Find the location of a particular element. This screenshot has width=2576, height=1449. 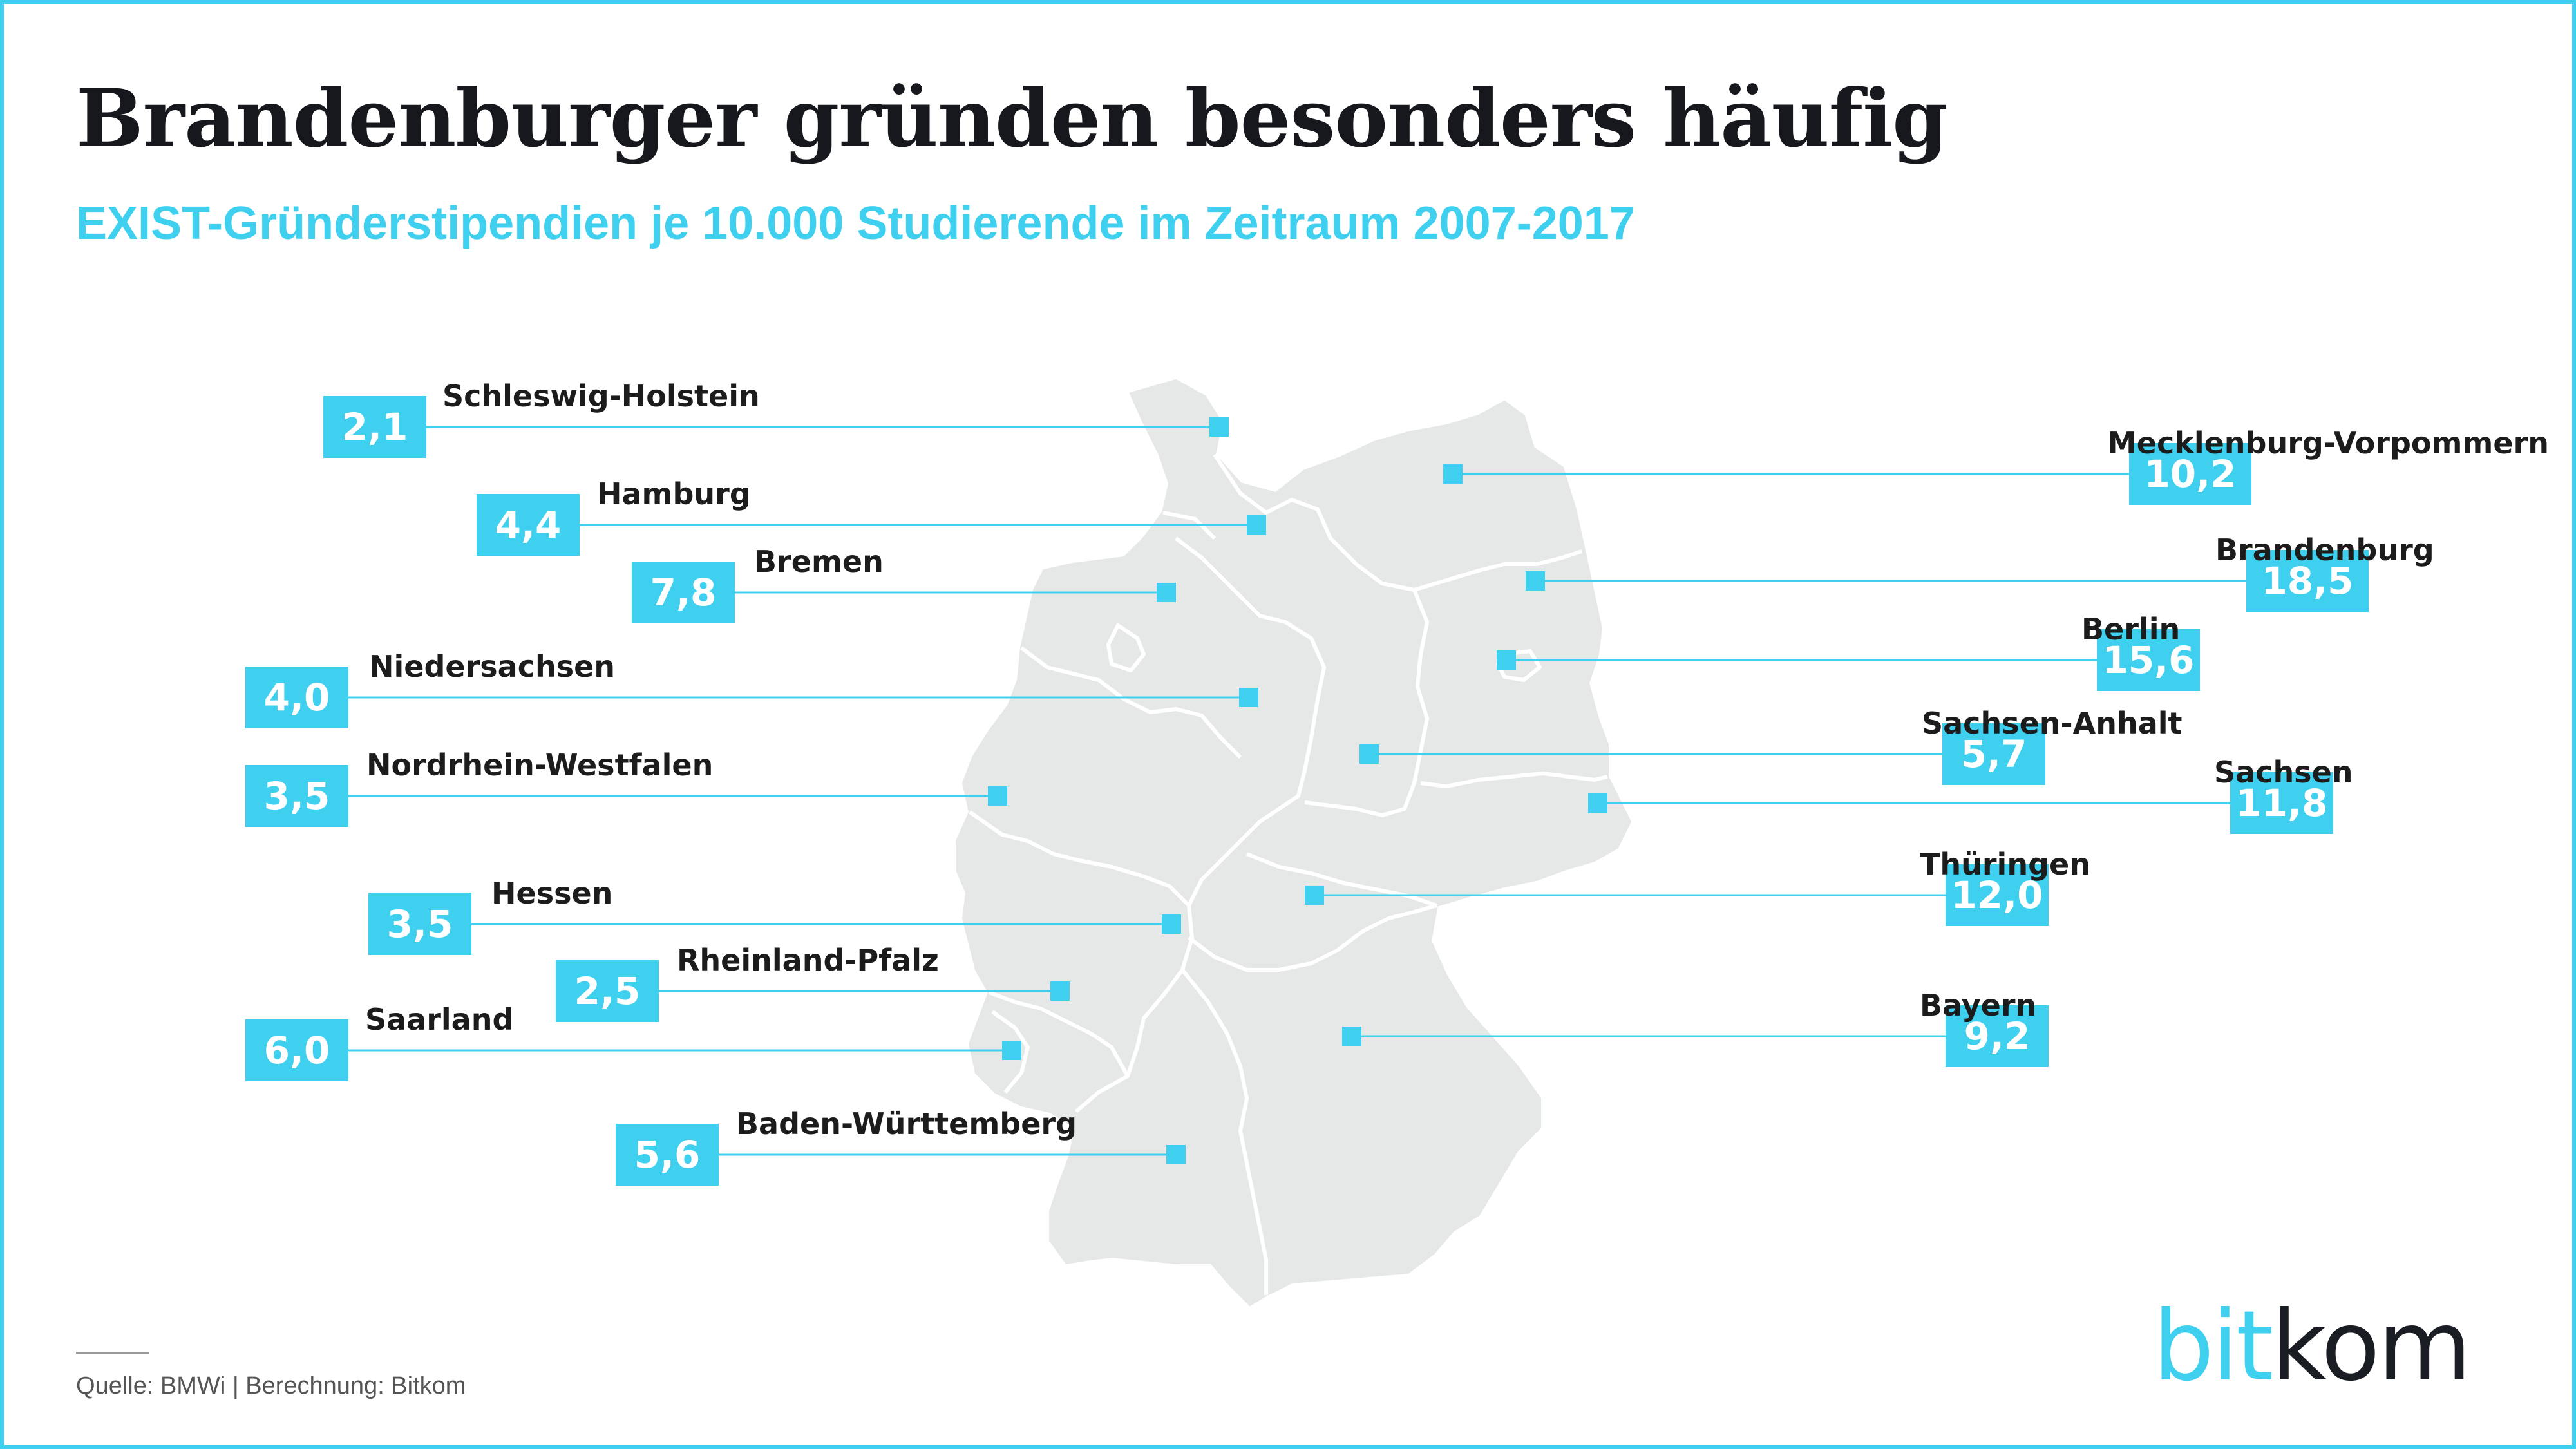

marker-hessen is located at coordinates (1171, 924).